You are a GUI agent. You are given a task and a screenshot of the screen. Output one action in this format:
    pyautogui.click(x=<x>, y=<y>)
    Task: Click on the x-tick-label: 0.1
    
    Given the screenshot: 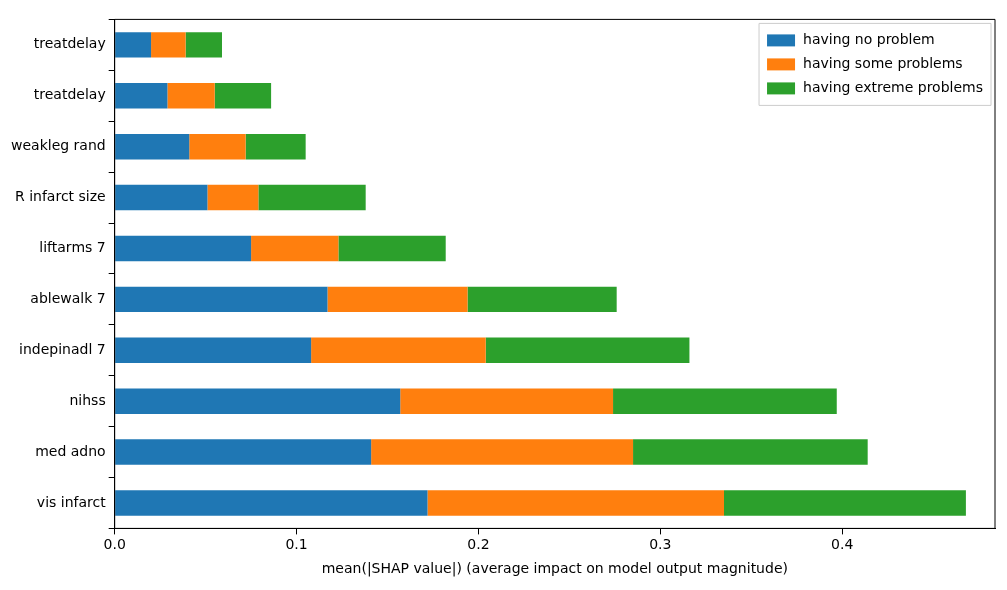 What is the action you would take?
    pyautogui.click(x=296, y=544)
    